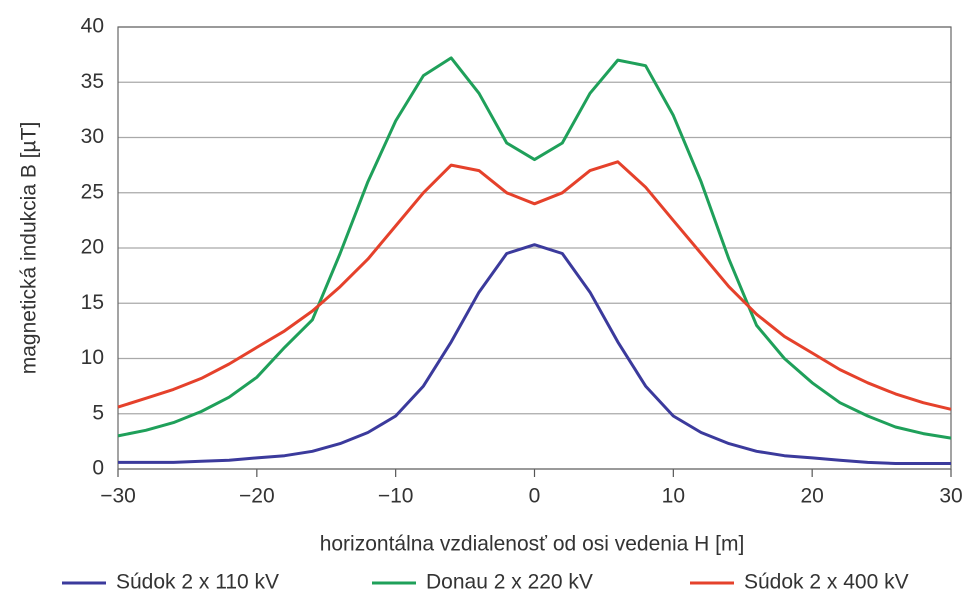  I want to click on y-tick-label: 5, so click(98, 412).